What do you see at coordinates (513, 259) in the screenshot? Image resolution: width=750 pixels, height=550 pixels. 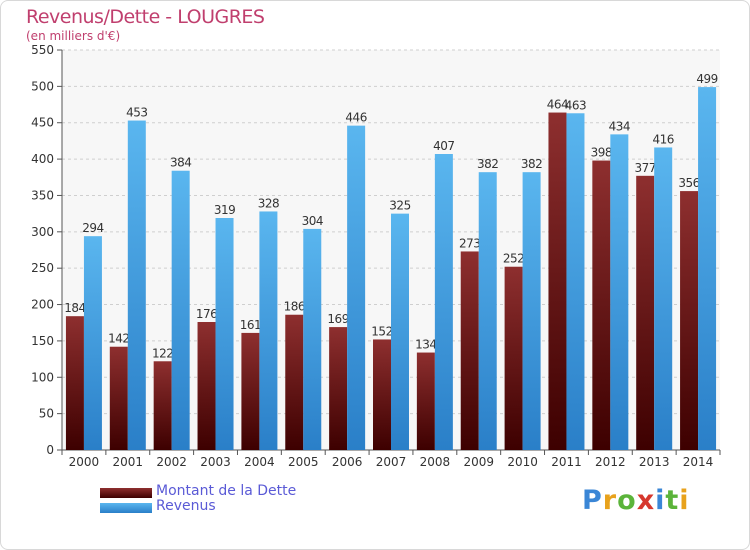 I see `data-label-debt: 252` at bounding box center [513, 259].